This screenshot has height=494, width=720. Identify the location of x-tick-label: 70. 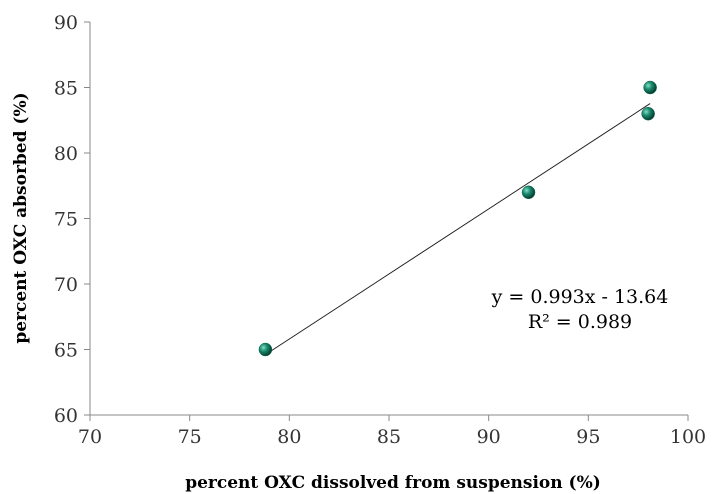
(90, 437).